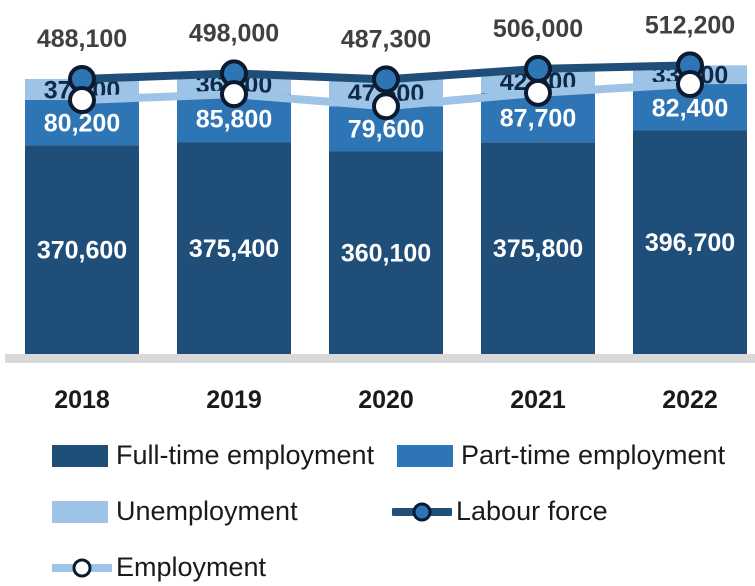 The width and height of the screenshot is (755, 586). Describe the element at coordinates (82, 124) in the screenshot. I see `bar-label-part-time-employment-2018: 80,200` at that location.